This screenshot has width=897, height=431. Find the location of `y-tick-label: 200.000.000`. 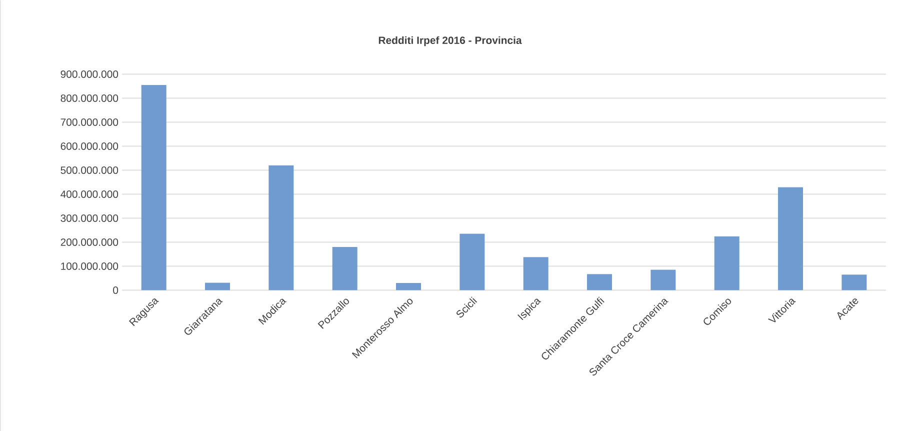

y-tick-label: 200.000.000 is located at coordinates (89, 242).